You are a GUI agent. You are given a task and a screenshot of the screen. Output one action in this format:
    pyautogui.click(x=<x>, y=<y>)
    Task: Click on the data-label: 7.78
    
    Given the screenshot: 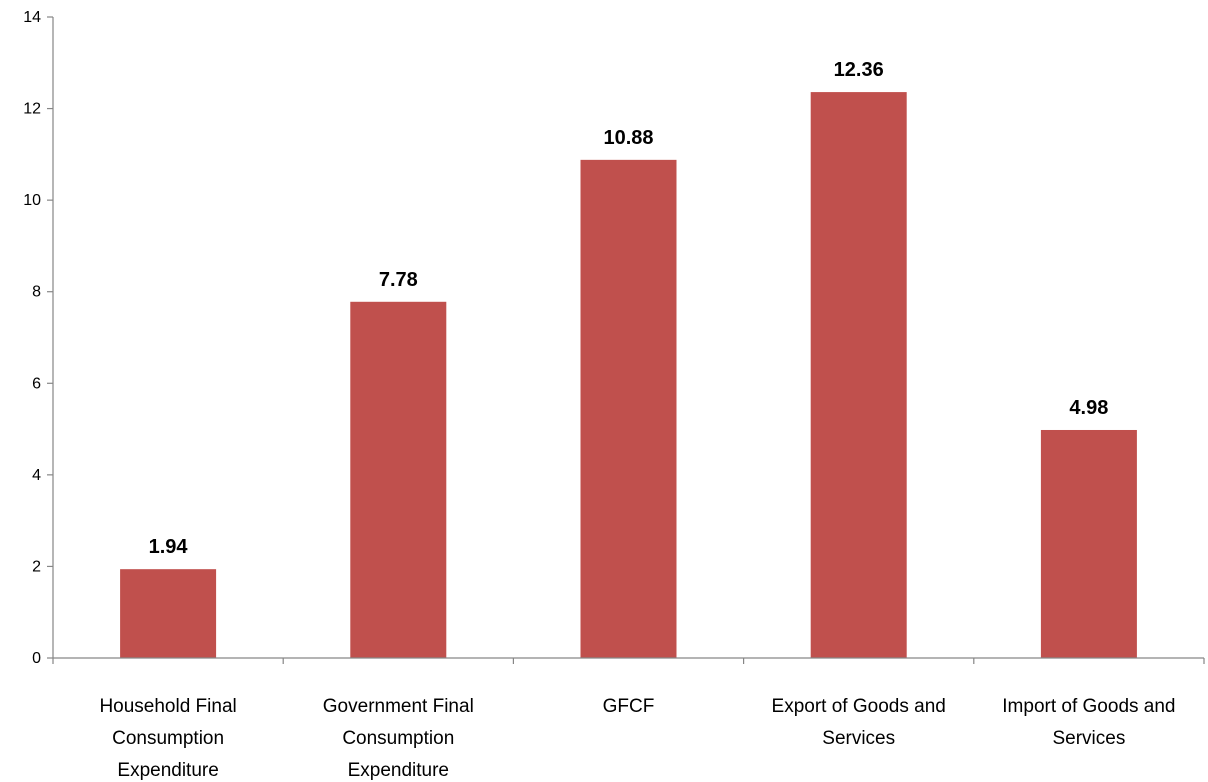 What is the action you would take?
    pyautogui.click(x=398, y=280)
    